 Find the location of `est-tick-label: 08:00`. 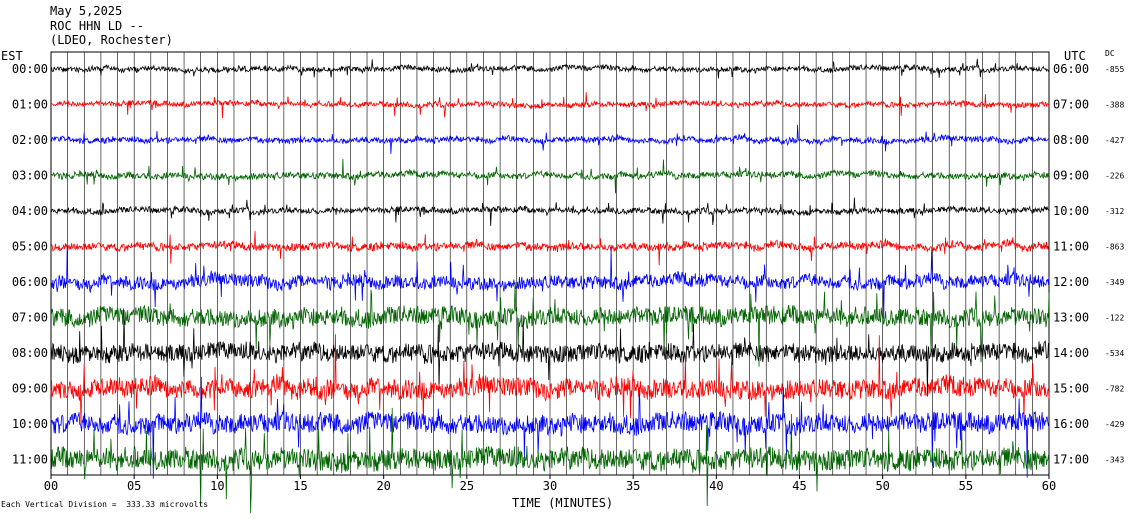

est-tick-label: 08:00 is located at coordinates (30, 353).